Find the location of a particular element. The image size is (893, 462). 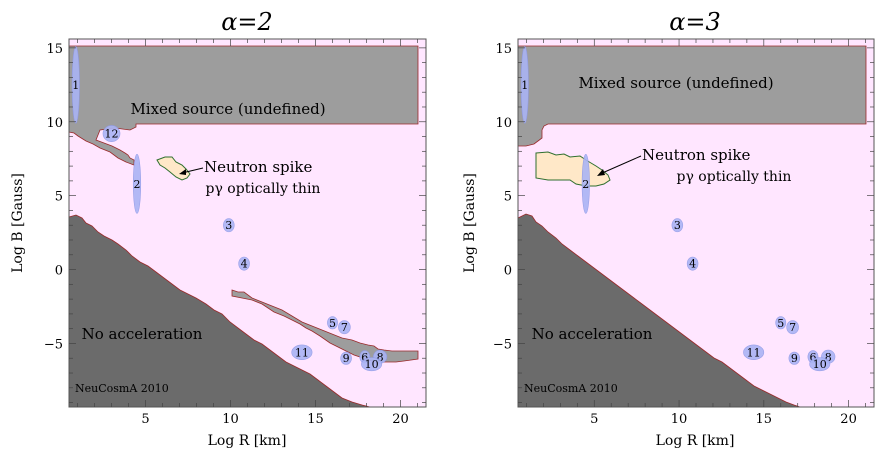

spike-arrow is located at coordinates (620, 165).